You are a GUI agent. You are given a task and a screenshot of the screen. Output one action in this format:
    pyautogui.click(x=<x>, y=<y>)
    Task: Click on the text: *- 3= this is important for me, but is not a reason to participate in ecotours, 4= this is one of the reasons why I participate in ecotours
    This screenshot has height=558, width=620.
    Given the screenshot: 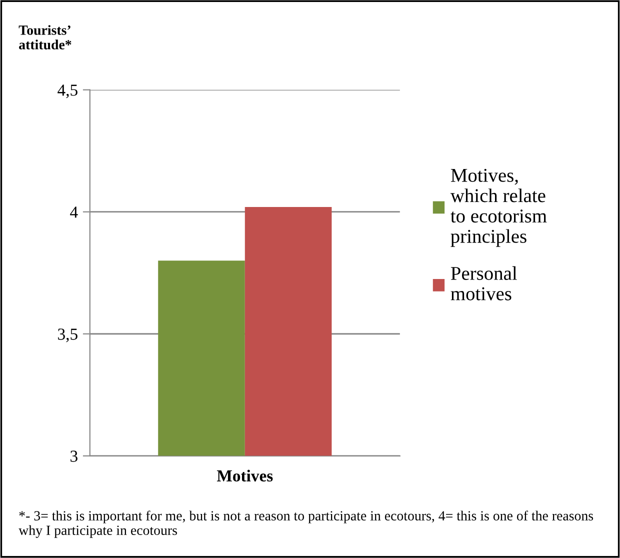 What is the action you would take?
    pyautogui.click(x=306, y=524)
    